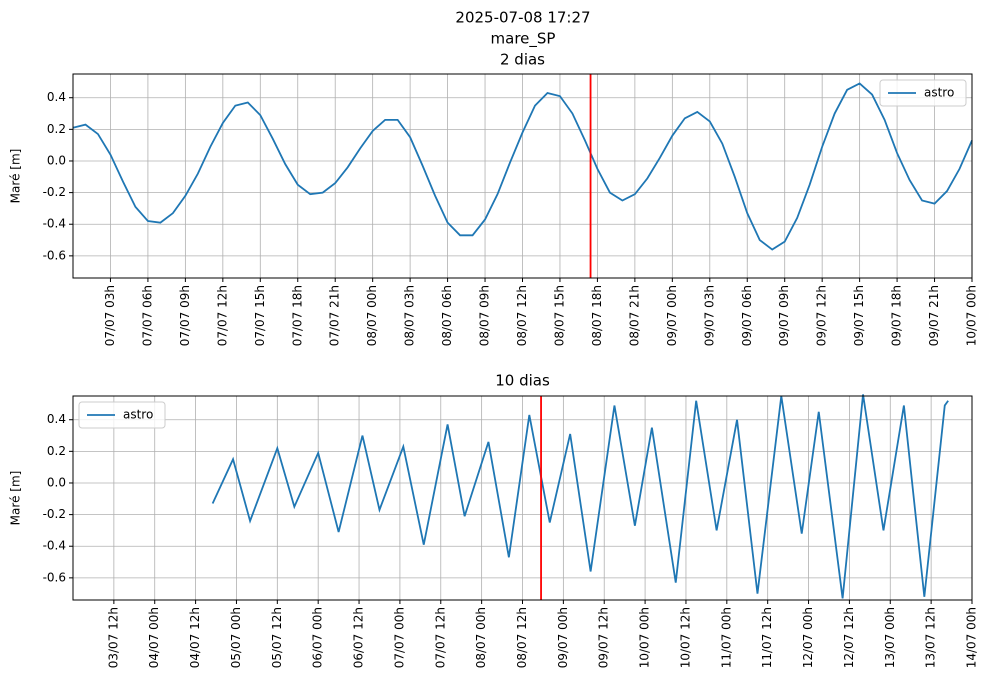 This screenshot has height=690, width=989. I want to click on x-tick-label: 08/07 03h, so click(410, 315).